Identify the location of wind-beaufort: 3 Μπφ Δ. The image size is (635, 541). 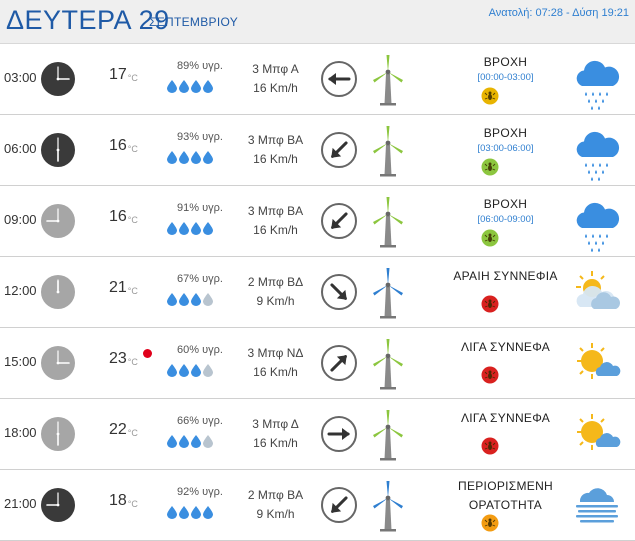
(275, 424).